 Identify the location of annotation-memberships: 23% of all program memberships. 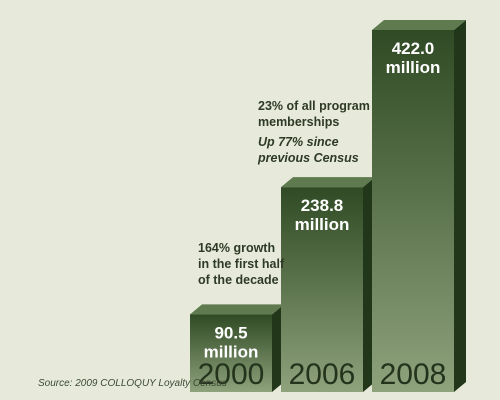
(314, 114).